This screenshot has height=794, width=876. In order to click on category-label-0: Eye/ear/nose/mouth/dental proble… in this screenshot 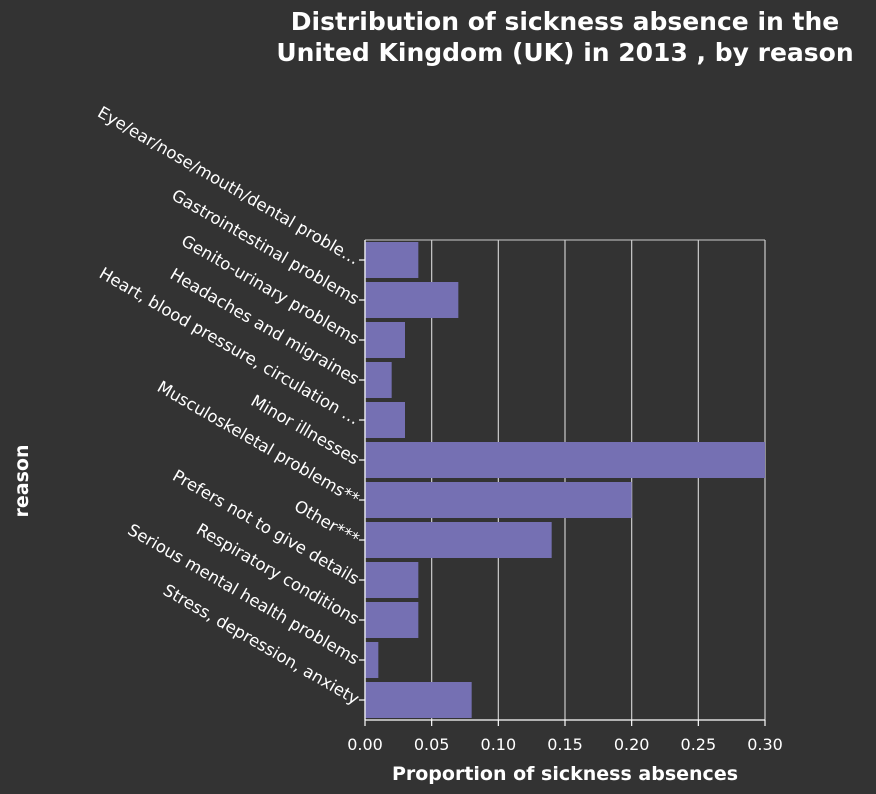, I will do `click(228, 186)`.